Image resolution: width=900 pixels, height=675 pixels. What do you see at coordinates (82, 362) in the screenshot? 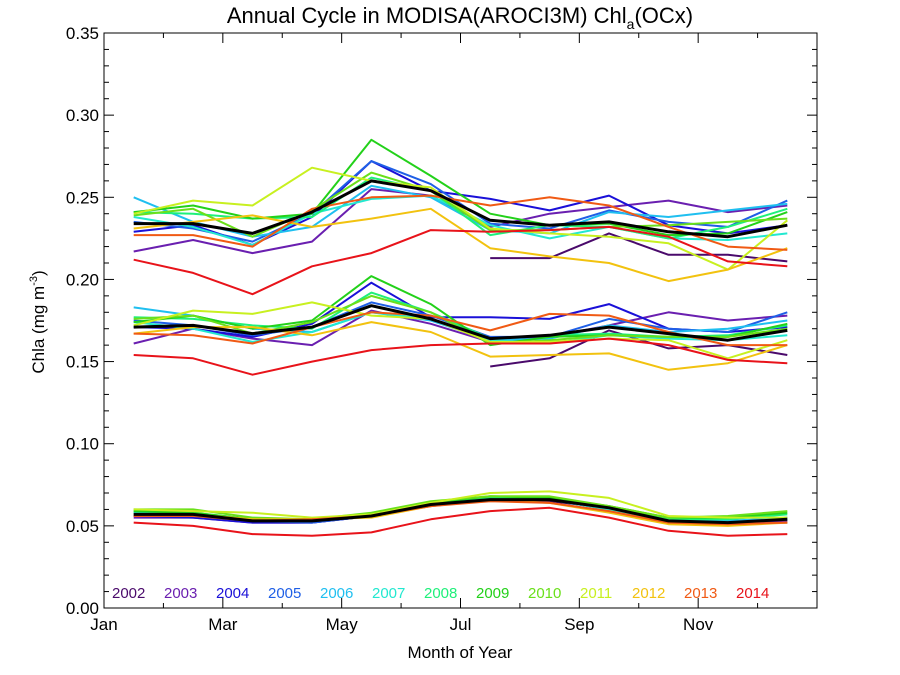
I see `y-tick-label: 0.15` at bounding box center [82, 362].